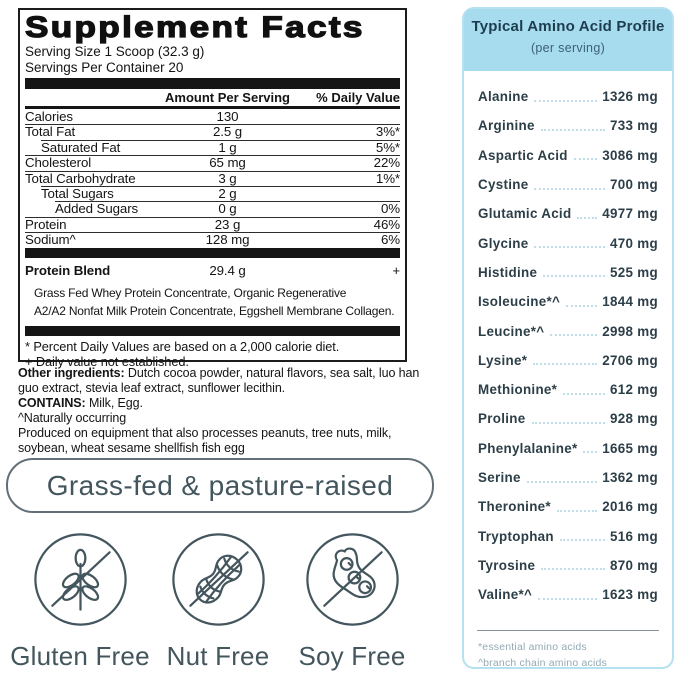  Describe the element at coordinates (507, 565) in the screenshot. I see `amino-acid-name: Tyrosine` at that location.